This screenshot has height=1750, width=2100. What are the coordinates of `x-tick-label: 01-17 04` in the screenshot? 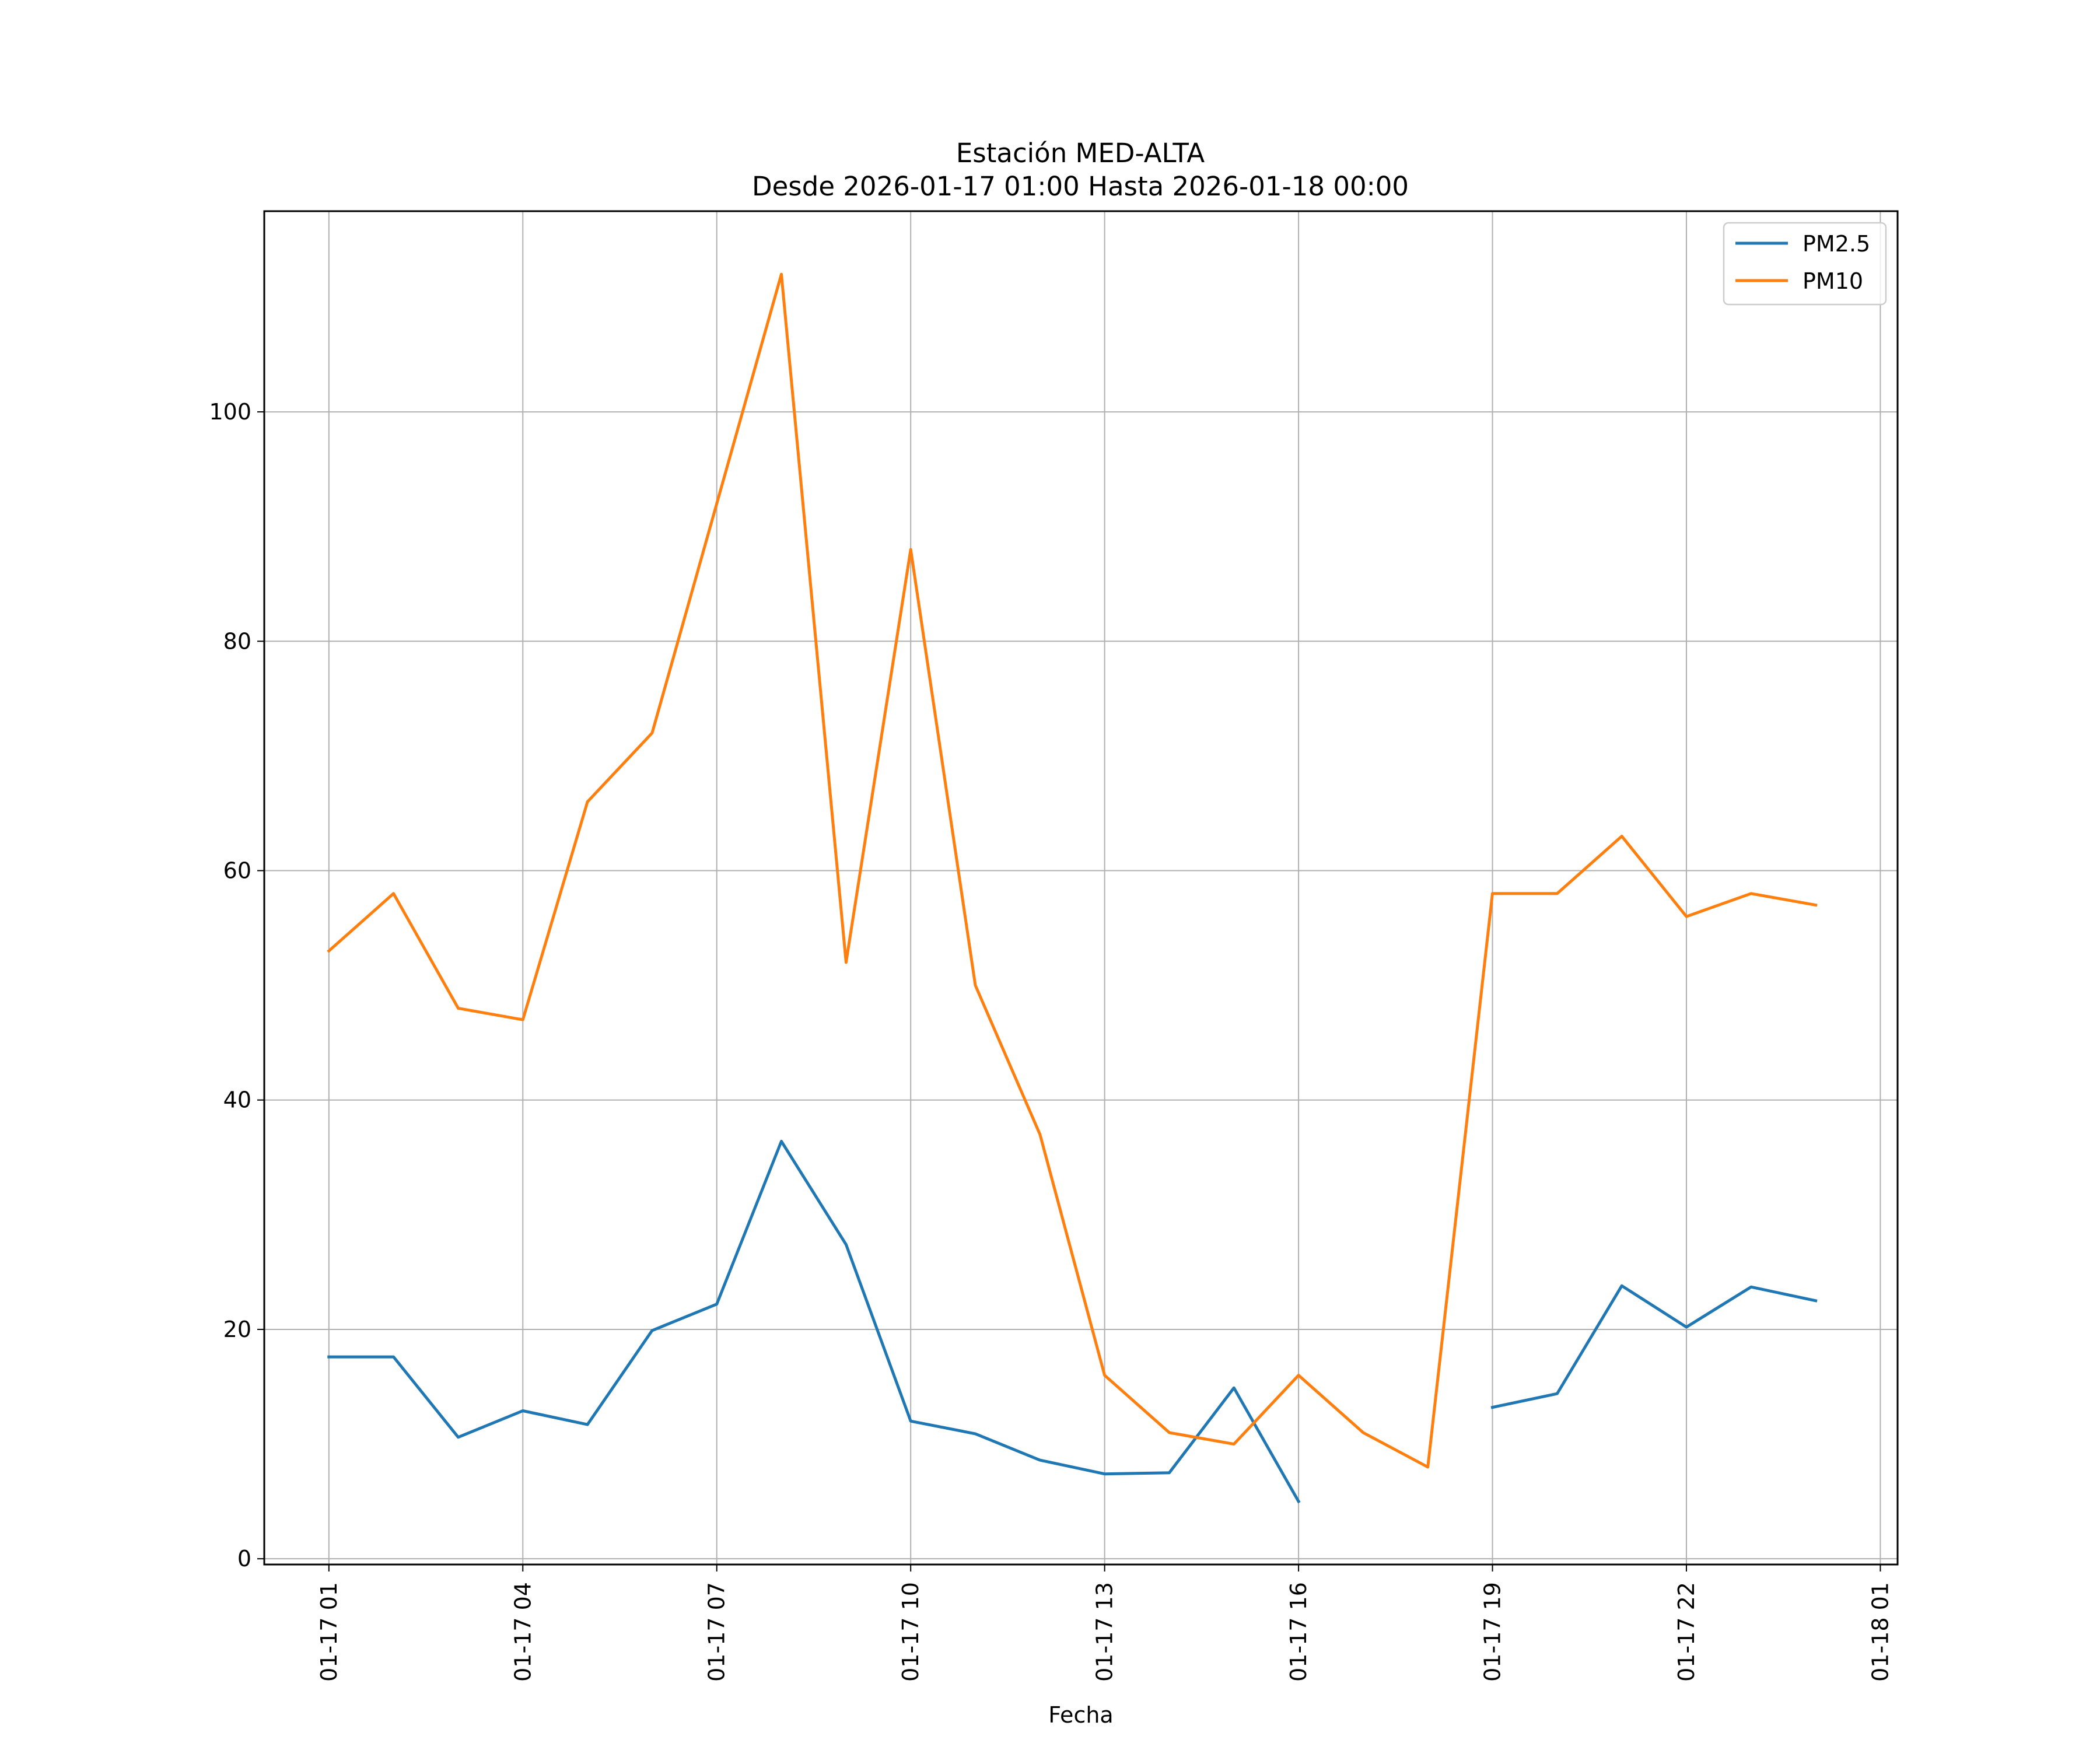 It's located at (523, 1632).